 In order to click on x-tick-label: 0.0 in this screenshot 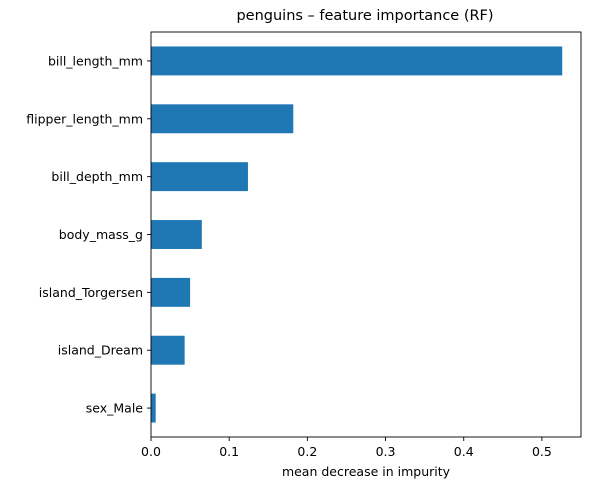, I will do `click(151, 451)`.